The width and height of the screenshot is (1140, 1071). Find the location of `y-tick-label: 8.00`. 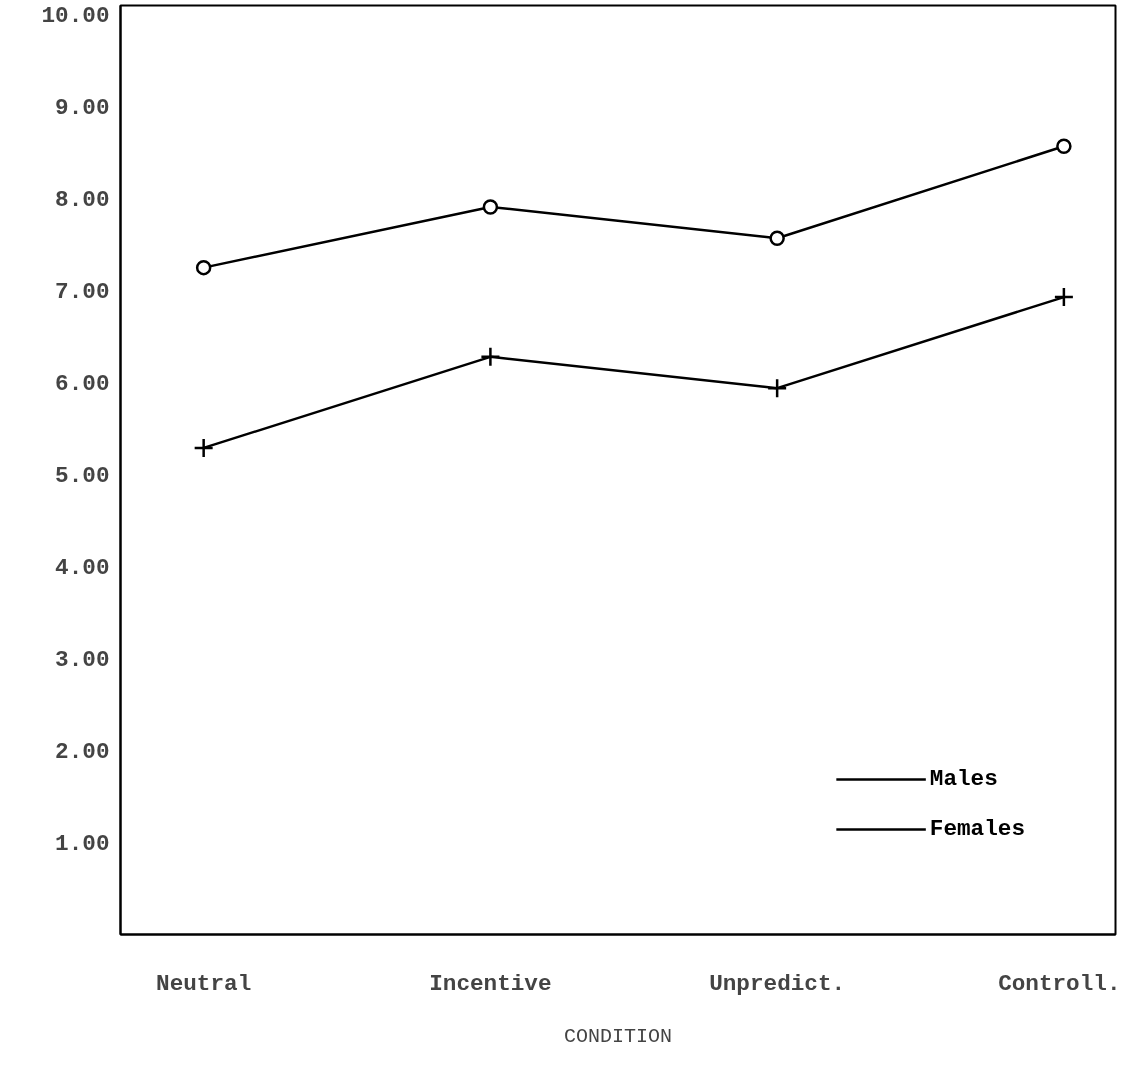

y-tick-label: 8.00 is located at coordinates (82, 200).